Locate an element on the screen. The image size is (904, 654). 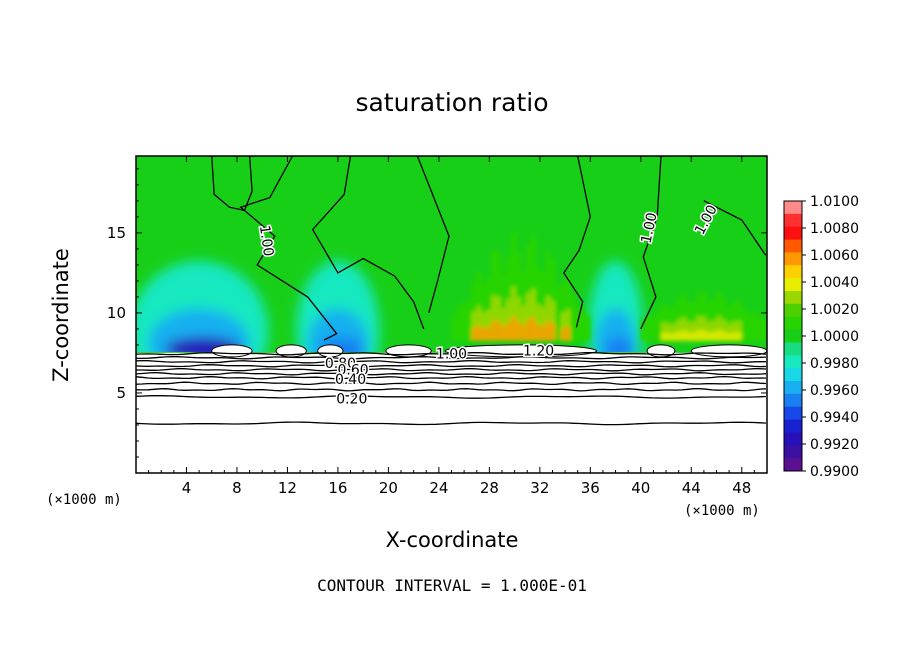
x-tick-label: 32 is located at coordinates (539, 488).